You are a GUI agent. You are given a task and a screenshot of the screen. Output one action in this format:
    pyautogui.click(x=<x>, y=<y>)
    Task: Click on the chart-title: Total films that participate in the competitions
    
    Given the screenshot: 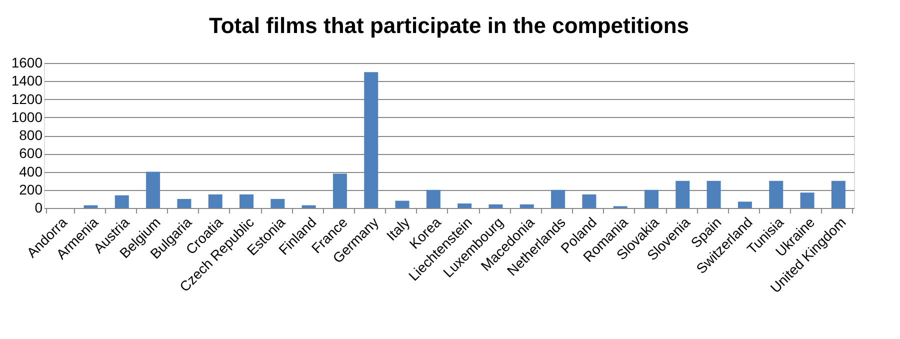 What is the action you would take?
    pyautogui.click(x=449, y=25)
    